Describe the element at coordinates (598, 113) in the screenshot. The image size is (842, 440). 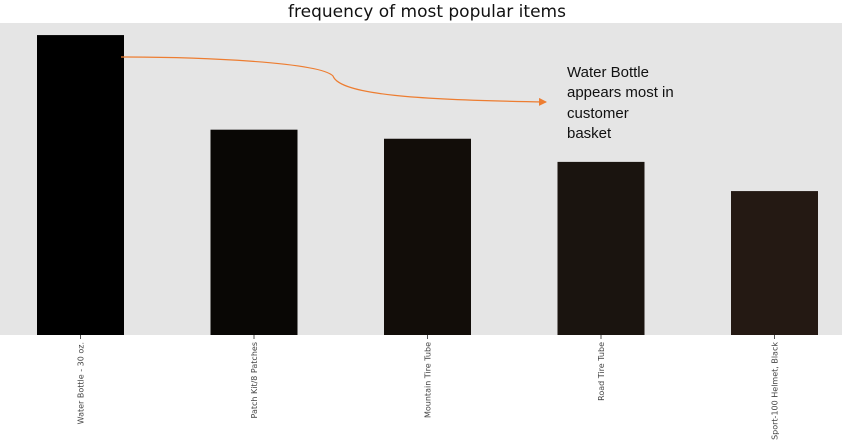
I see `annotation-line-3: customer` at that location.